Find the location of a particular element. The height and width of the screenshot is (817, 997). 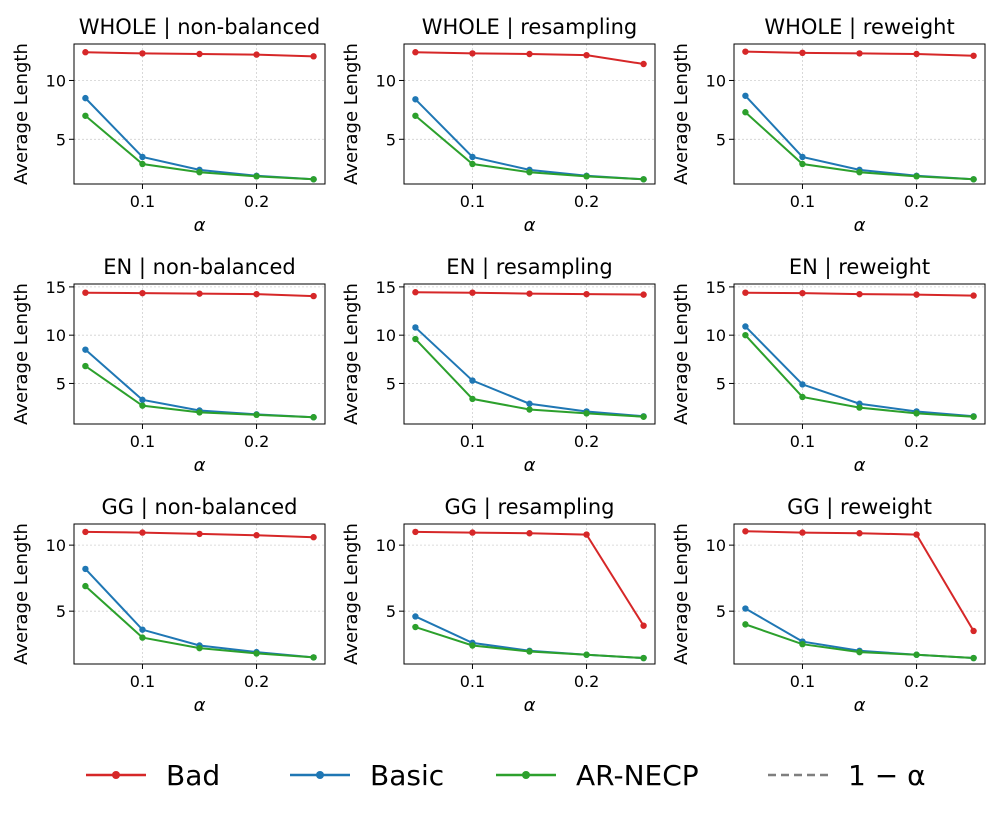

legend-label: Bad is located at coordinates (193, 775).